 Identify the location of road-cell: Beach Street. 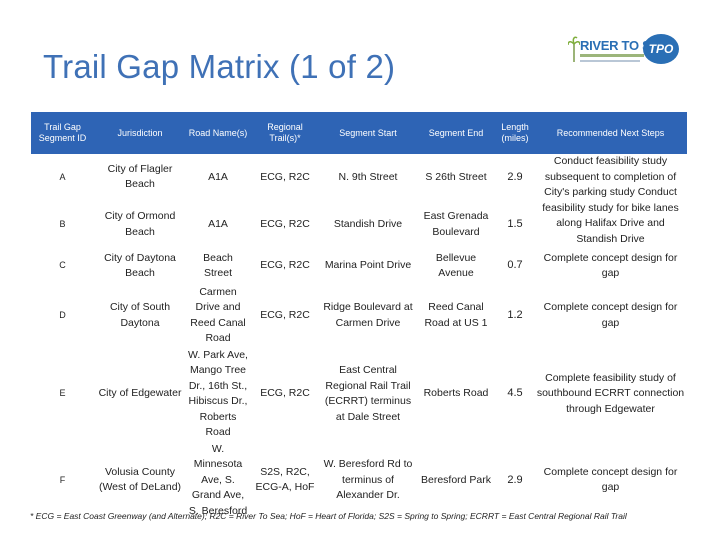
(218, 266).